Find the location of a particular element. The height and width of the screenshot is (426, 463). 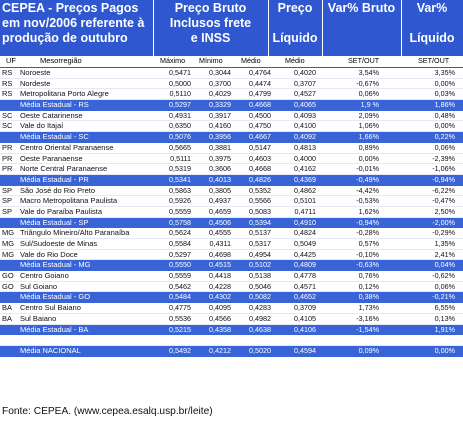

cell-max: 0,4775 is located at coordinates (180, 308).